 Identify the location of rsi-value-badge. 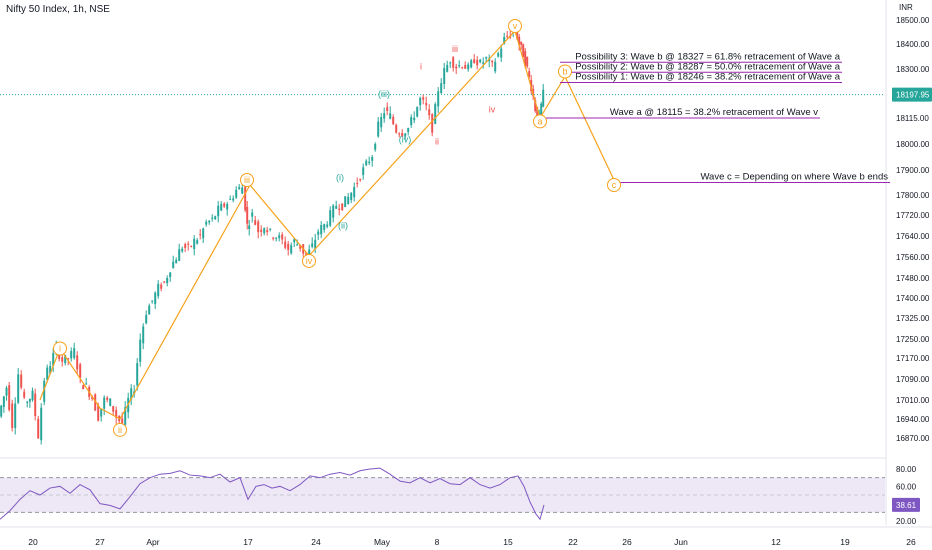
(906, 504).